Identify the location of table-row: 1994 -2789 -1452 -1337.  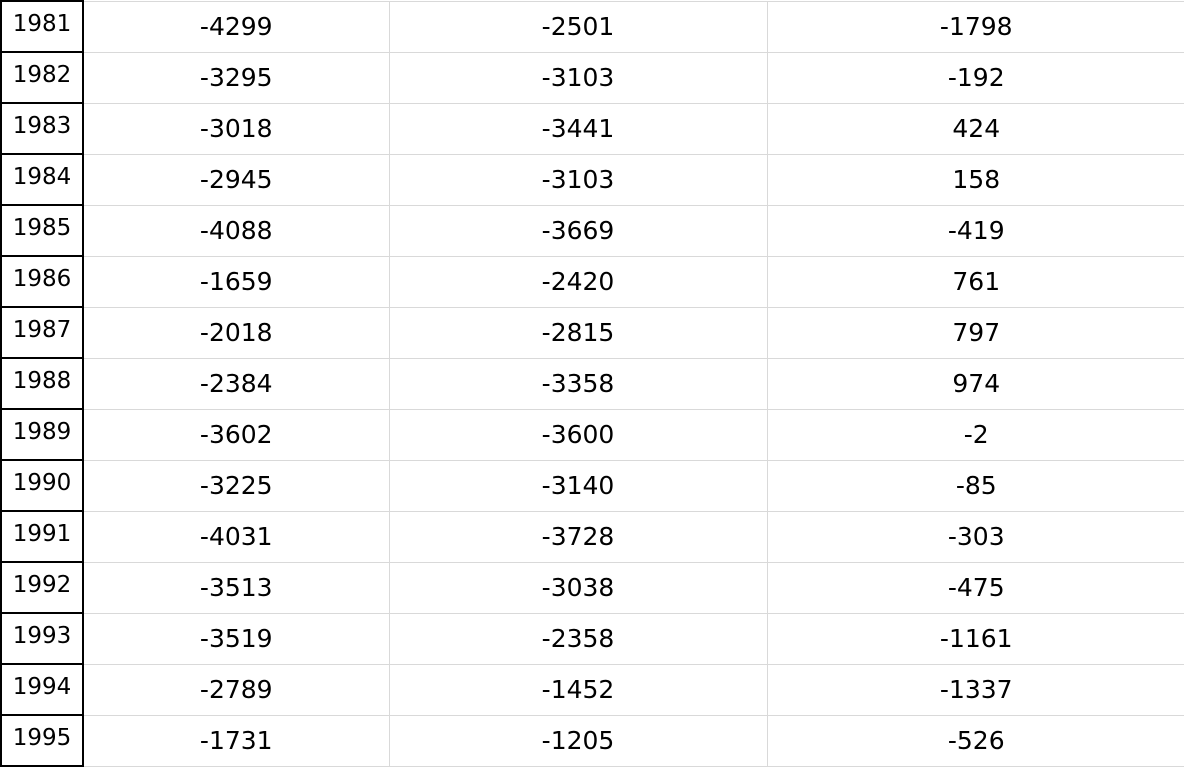
(592, 690).